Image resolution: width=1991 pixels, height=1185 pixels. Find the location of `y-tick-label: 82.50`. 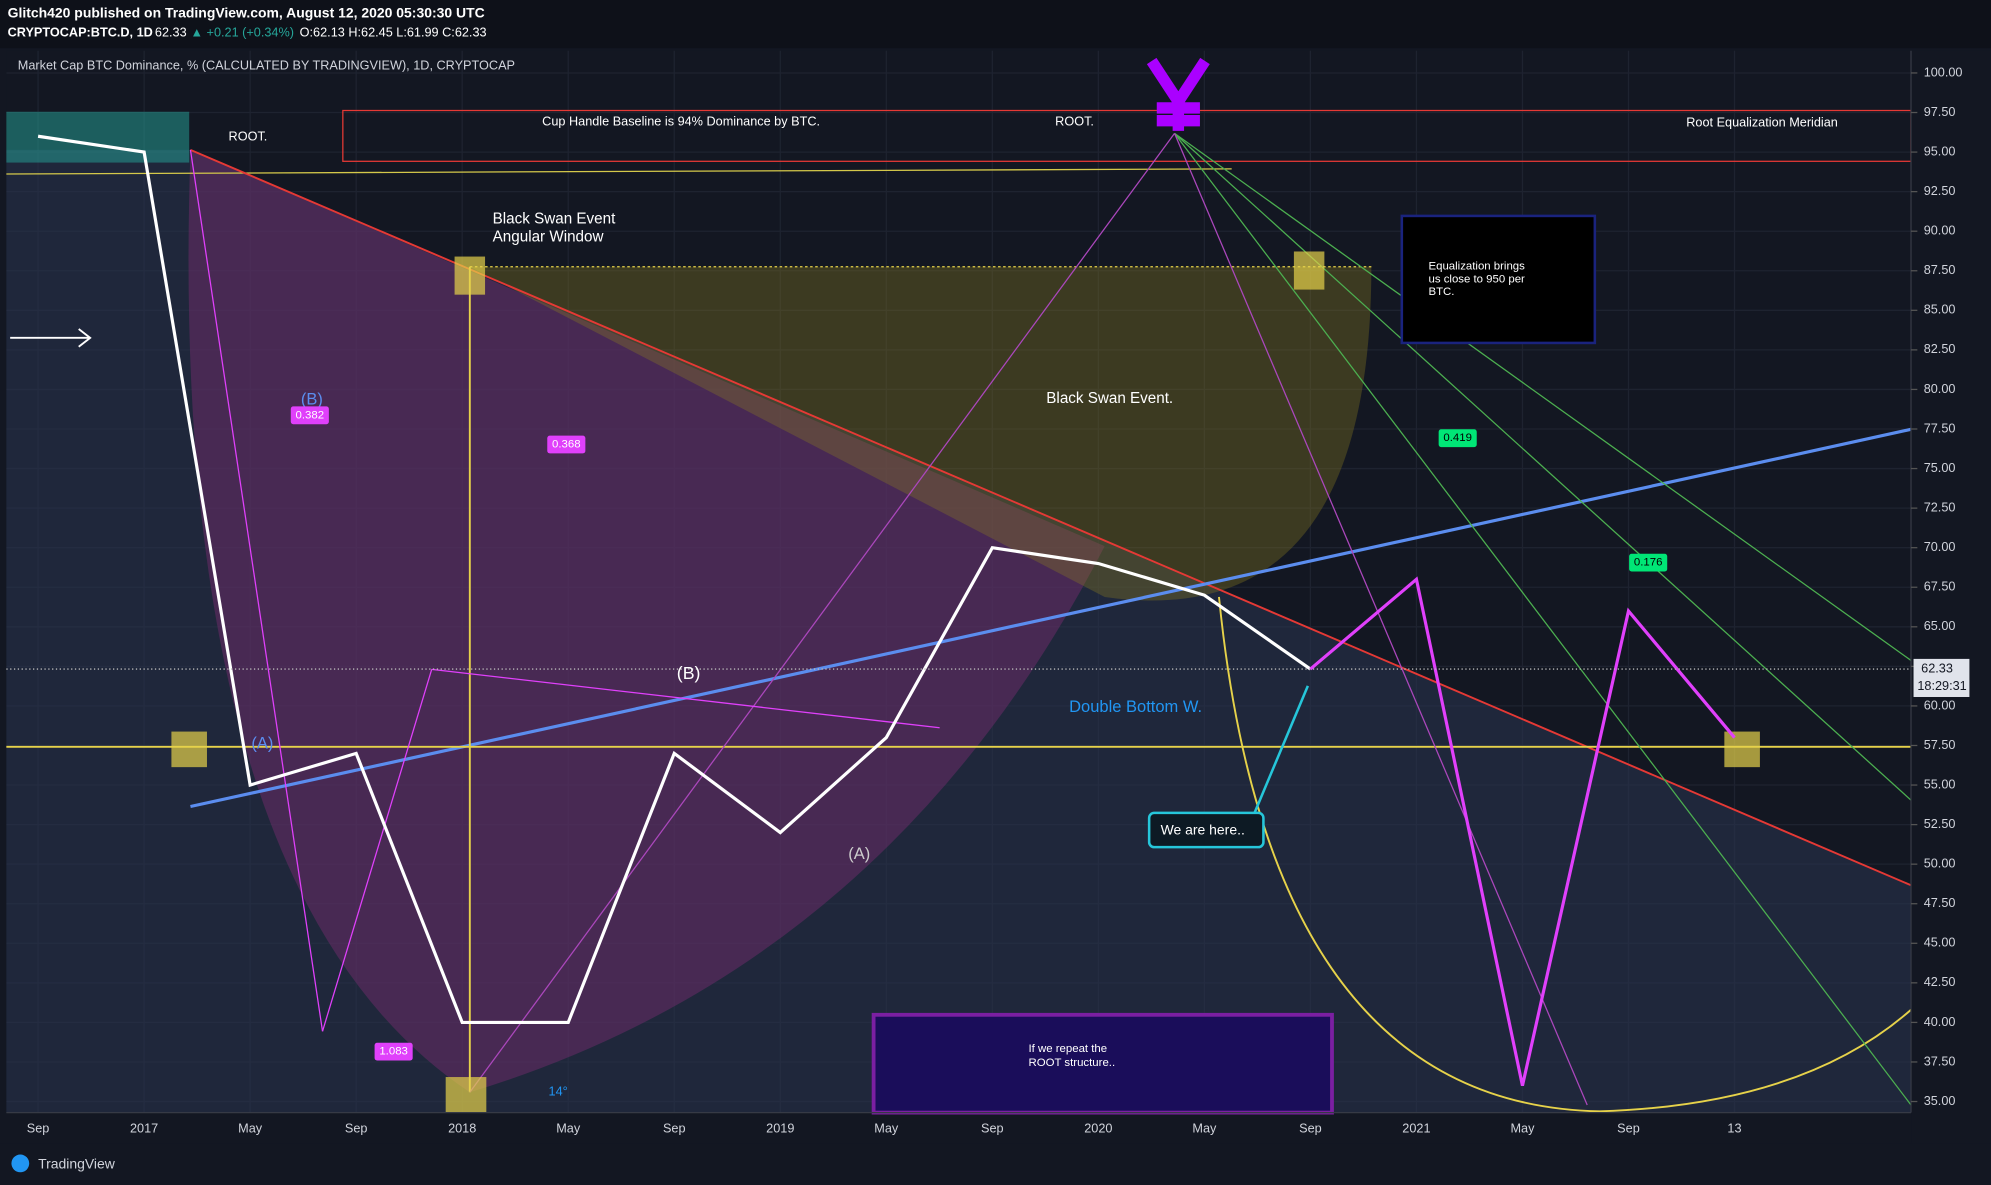

y-tick-label: 82.50 is located at coordinates (1940, 349).